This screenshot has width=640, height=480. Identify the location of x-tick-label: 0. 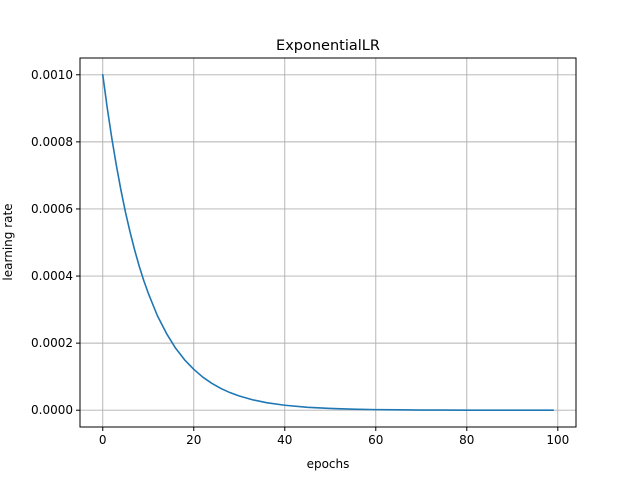
(103, 440).